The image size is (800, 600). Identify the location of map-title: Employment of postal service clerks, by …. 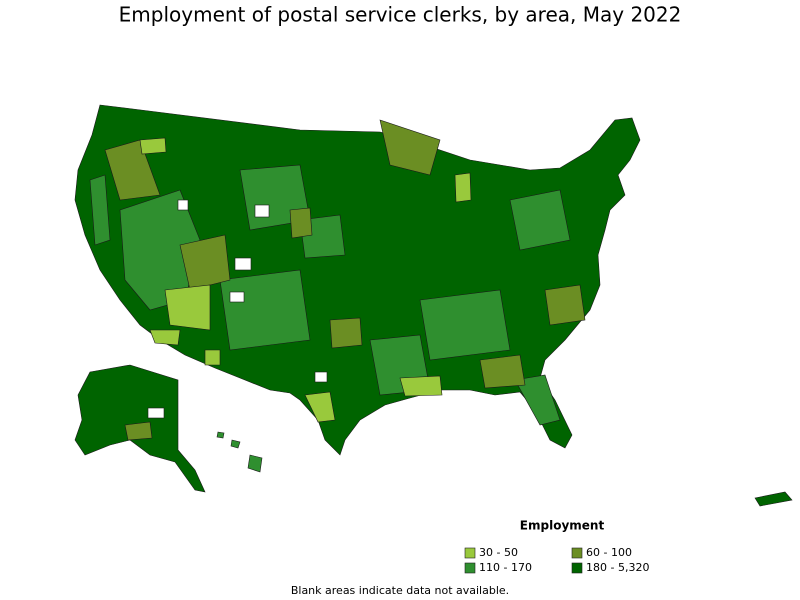
(400, 15).